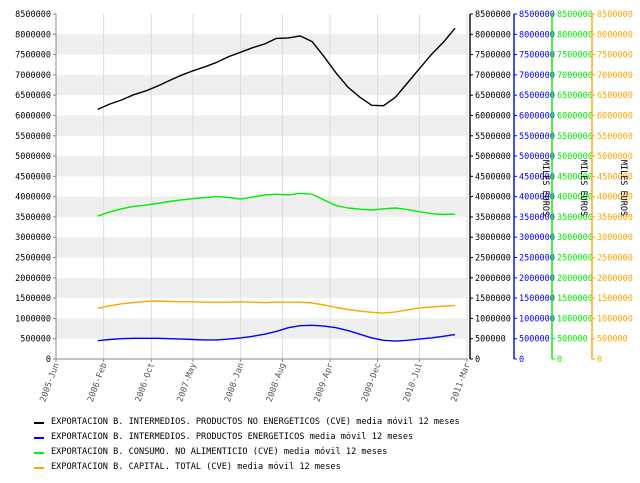 This screenshot has width=640, height=483. What do you see at coordinates (33, 157) in the screenshot?
I see `y-tick-label: 5000000` at bounding box center [33, 157].